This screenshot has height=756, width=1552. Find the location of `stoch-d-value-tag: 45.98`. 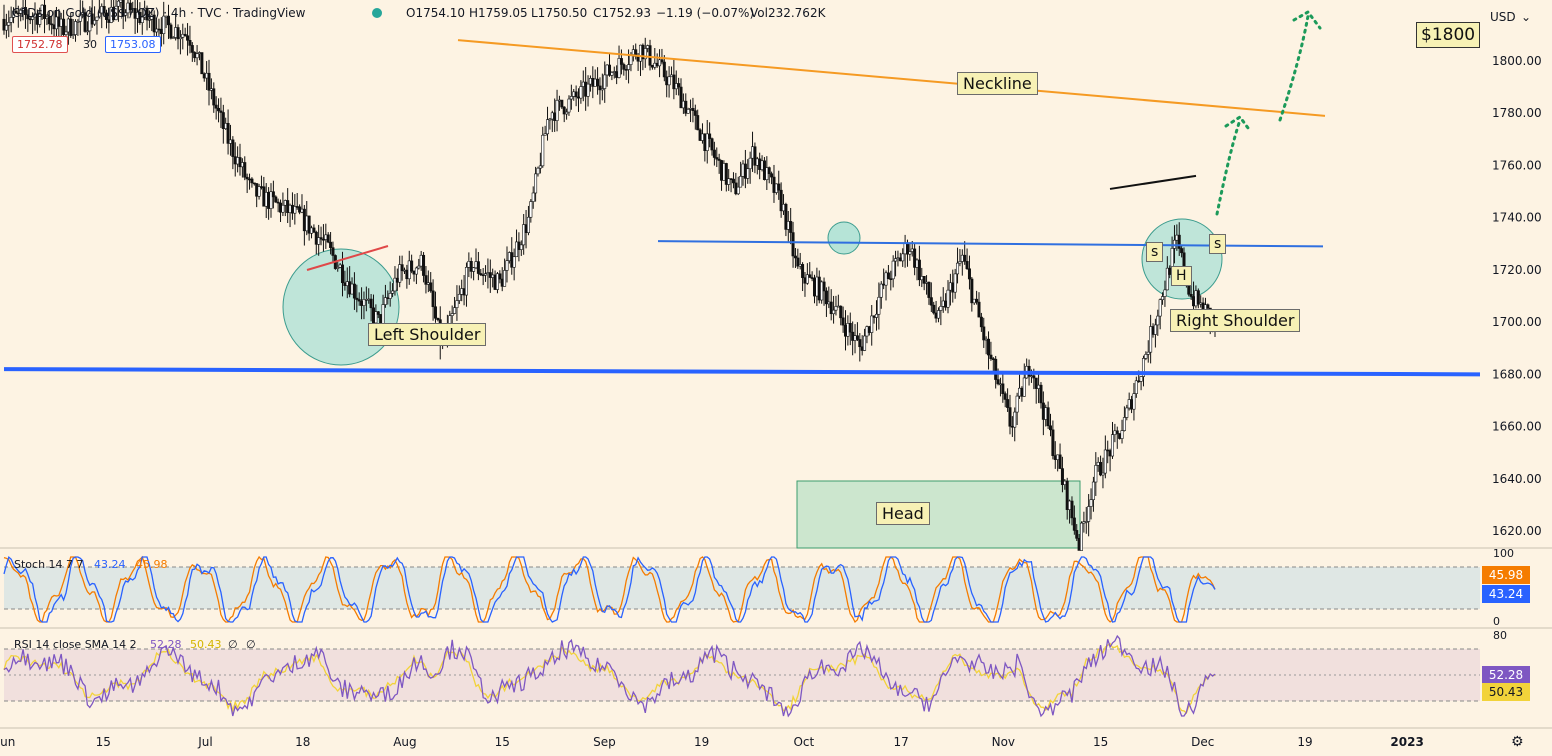

stoch-d-value-tag: 45.98 is located at coordinates (1506, 575).